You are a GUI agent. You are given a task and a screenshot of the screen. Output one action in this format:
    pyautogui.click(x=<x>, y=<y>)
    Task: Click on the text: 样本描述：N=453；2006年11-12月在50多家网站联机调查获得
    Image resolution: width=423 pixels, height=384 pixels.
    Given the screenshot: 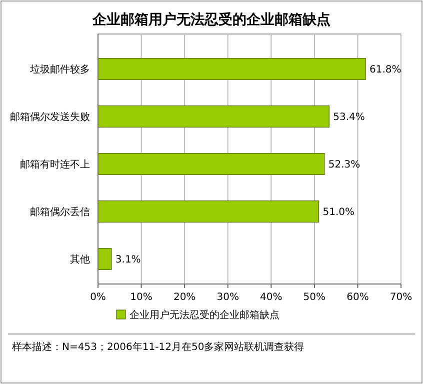 What is the action you would take?
    pyautogui.click(x=158, y=347)
    